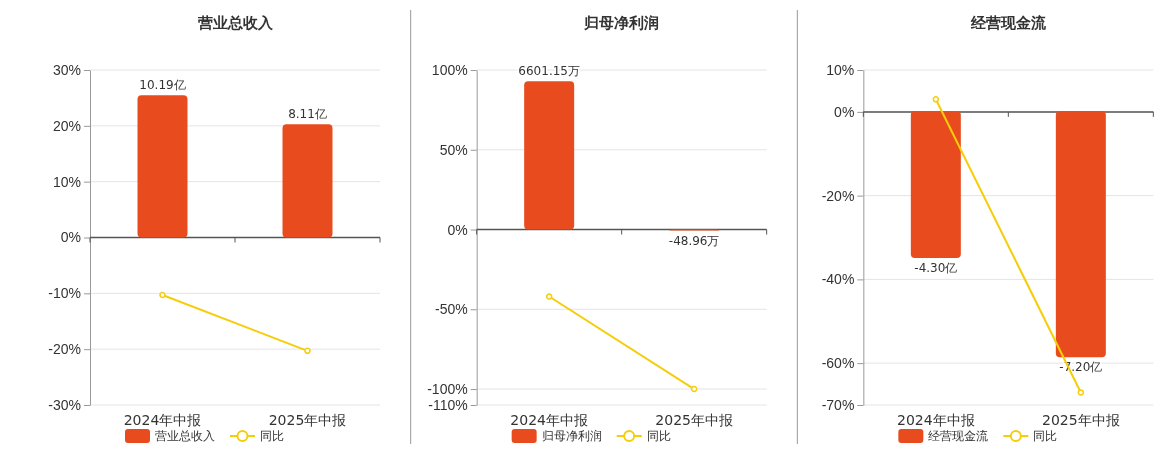 The width and height of the screenshot is (1160, 450). I want to click on y-tick-label: -40%, so click(838, 279).